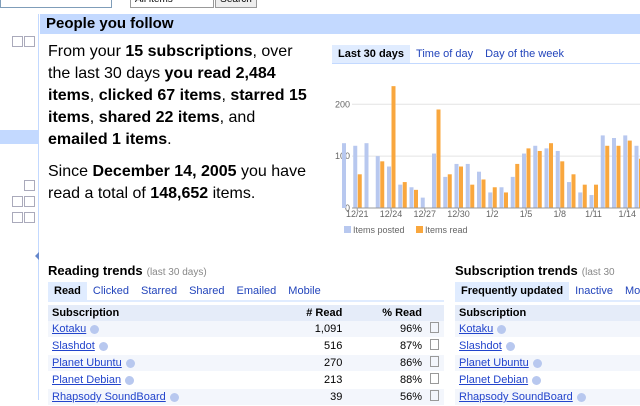 The width and height of the screenshot is (640, 406). I want to click on tab: Starred, so click(159, 291).